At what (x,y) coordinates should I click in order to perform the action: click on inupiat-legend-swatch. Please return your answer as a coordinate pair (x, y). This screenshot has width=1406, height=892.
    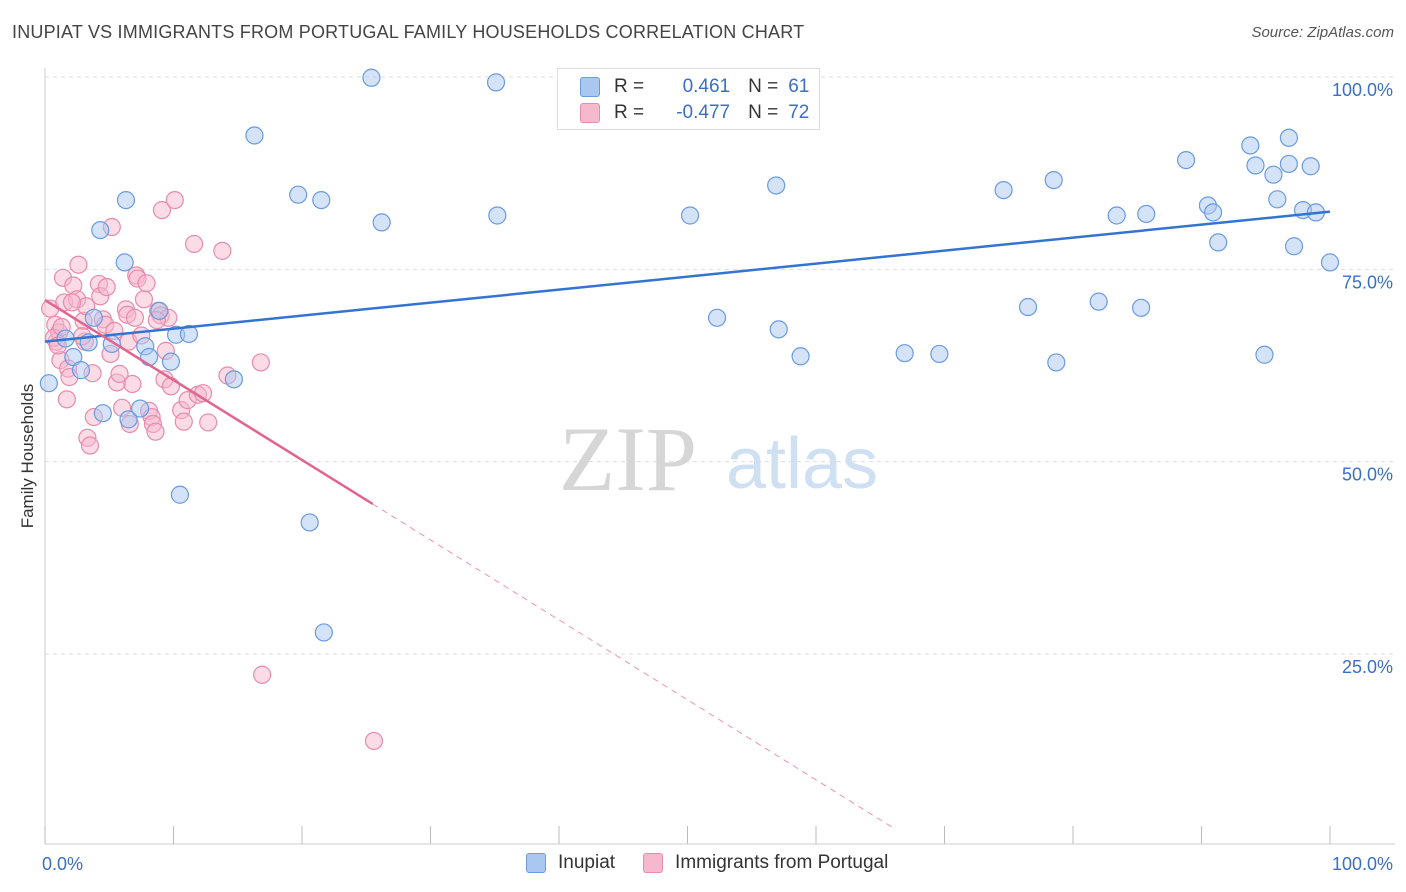
    Looking at the image, I should click on (536, 863).